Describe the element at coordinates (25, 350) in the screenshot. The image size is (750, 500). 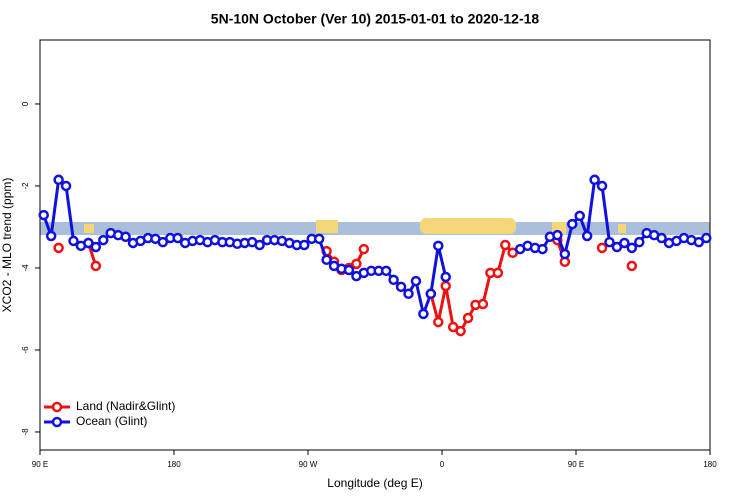
I see `y-tick-label: -6` at that location.